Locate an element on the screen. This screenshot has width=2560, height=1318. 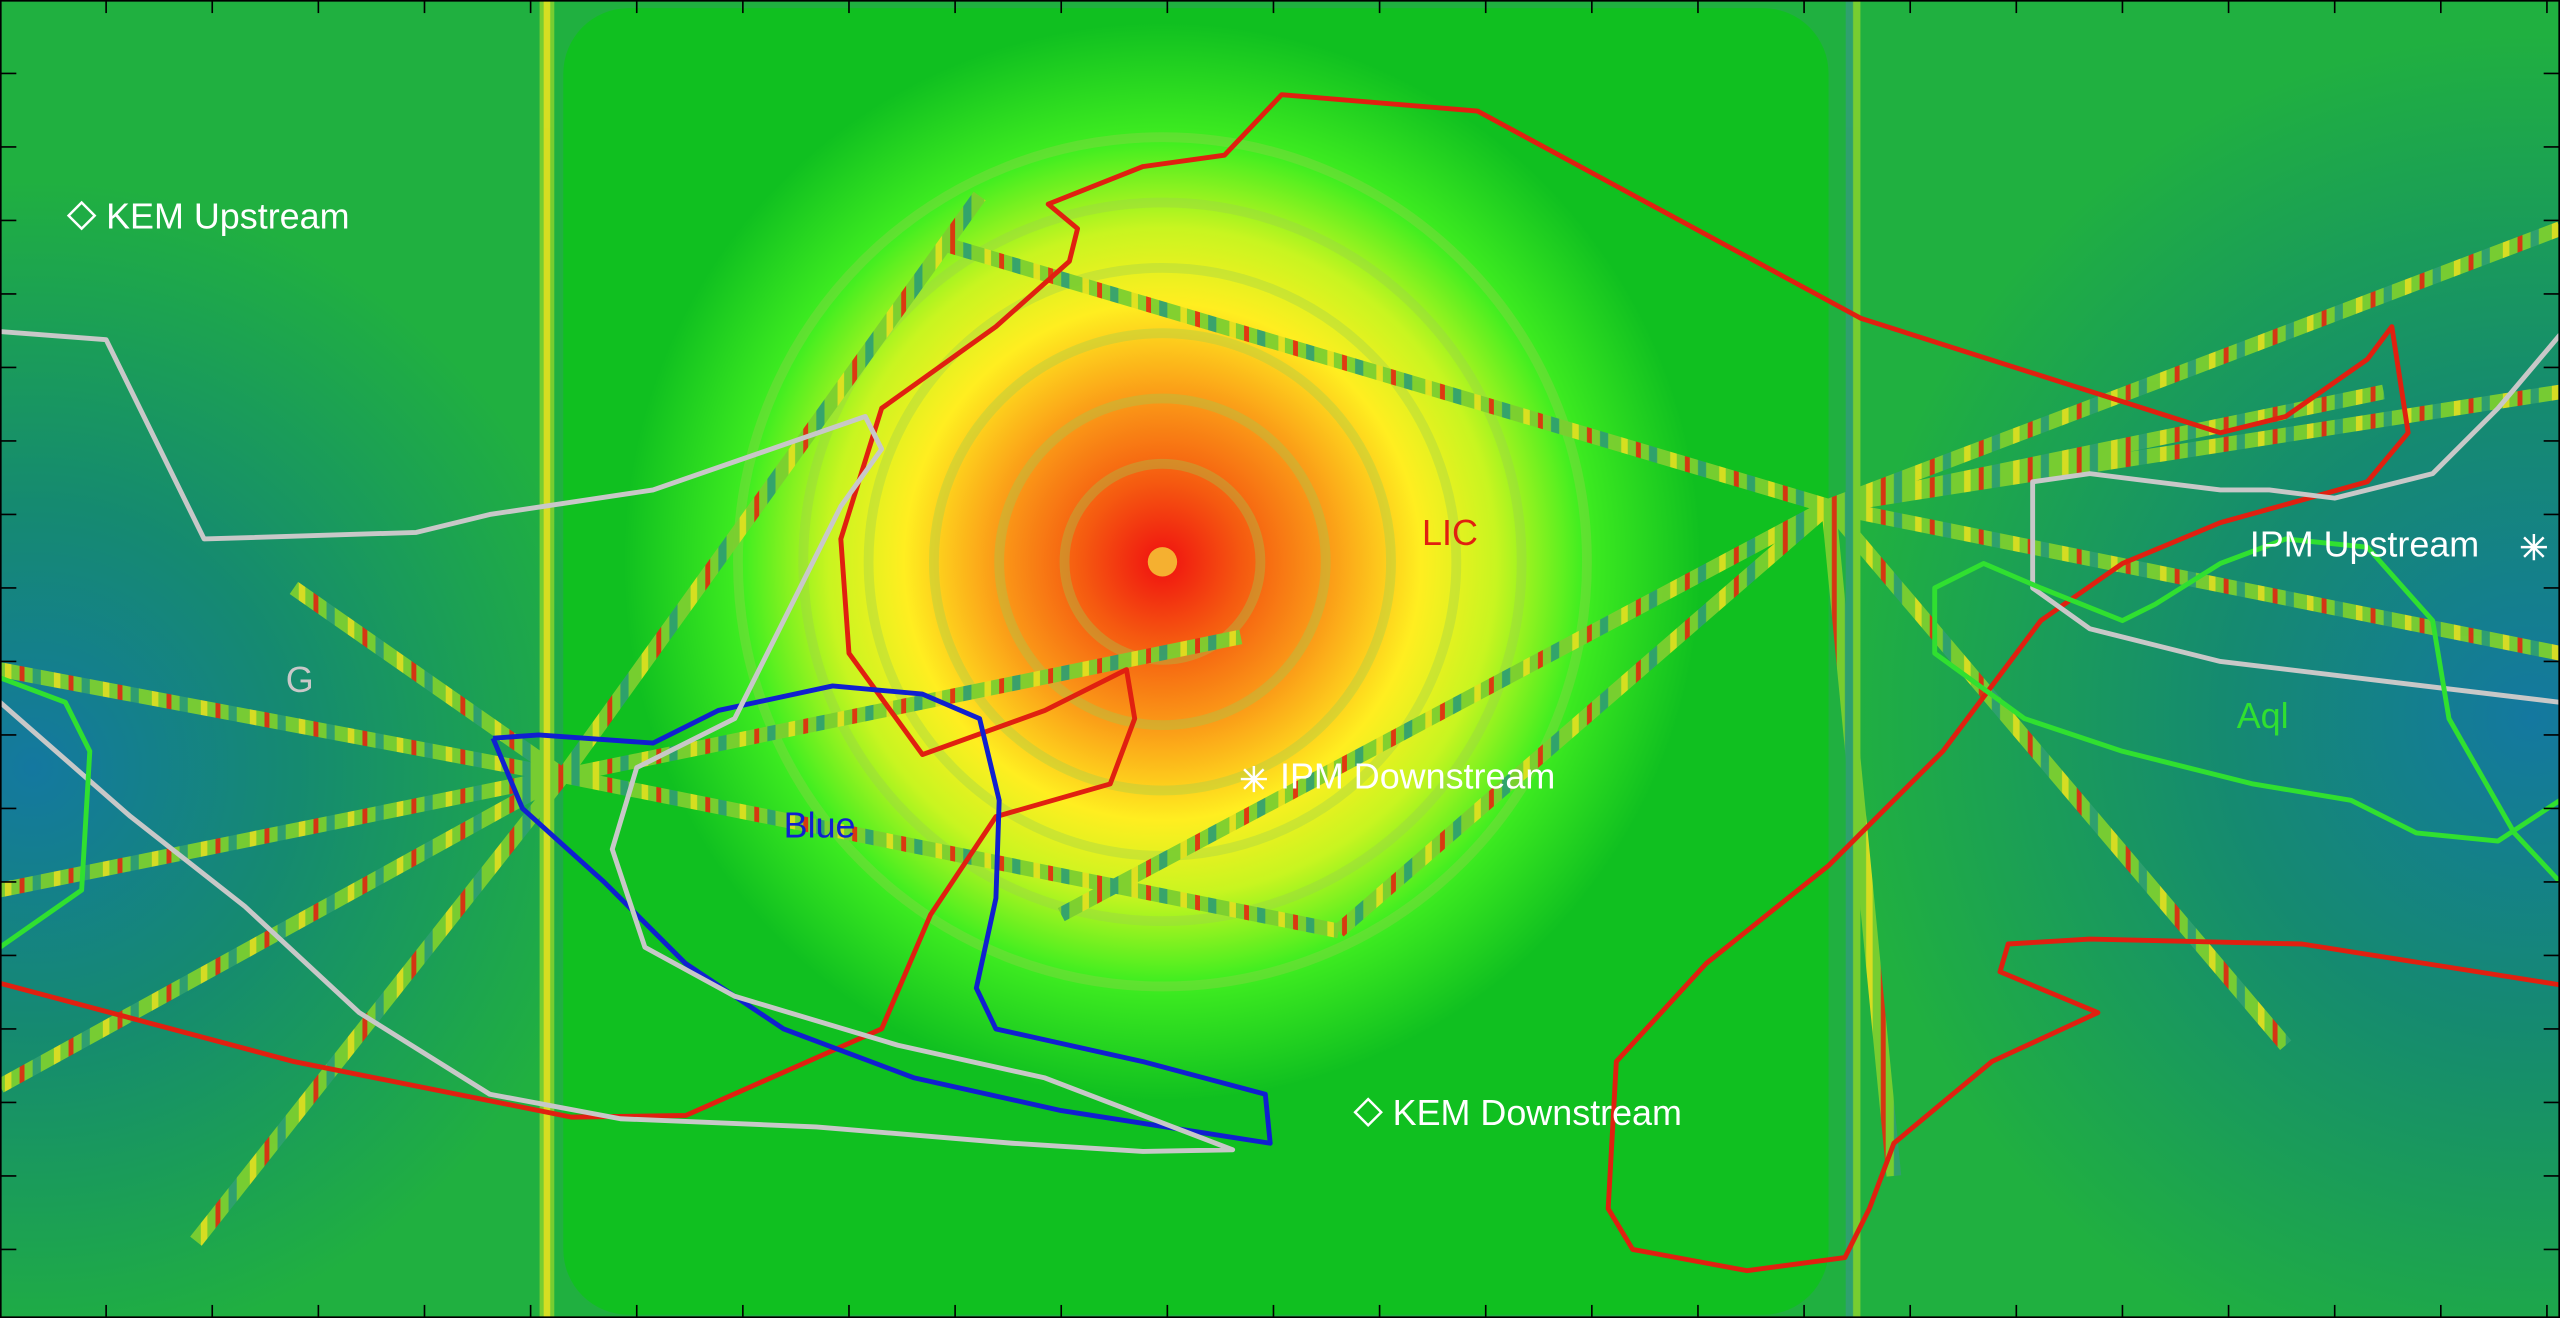
aql-label: Aql is located at coordinates (2263, 715).